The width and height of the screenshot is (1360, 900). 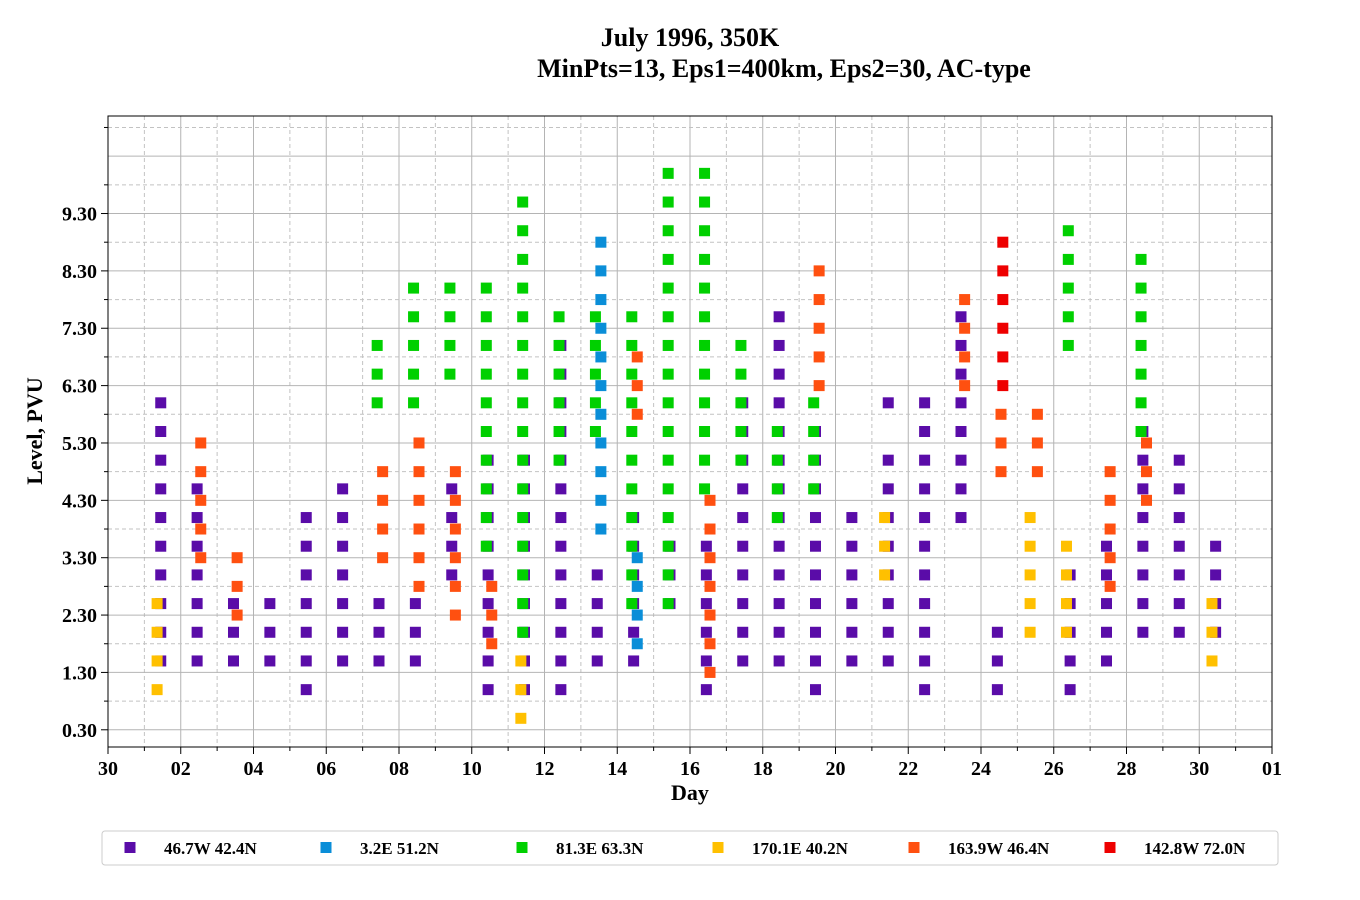 I want to click on x-tick-label: 16, so click(x=690, y=769).